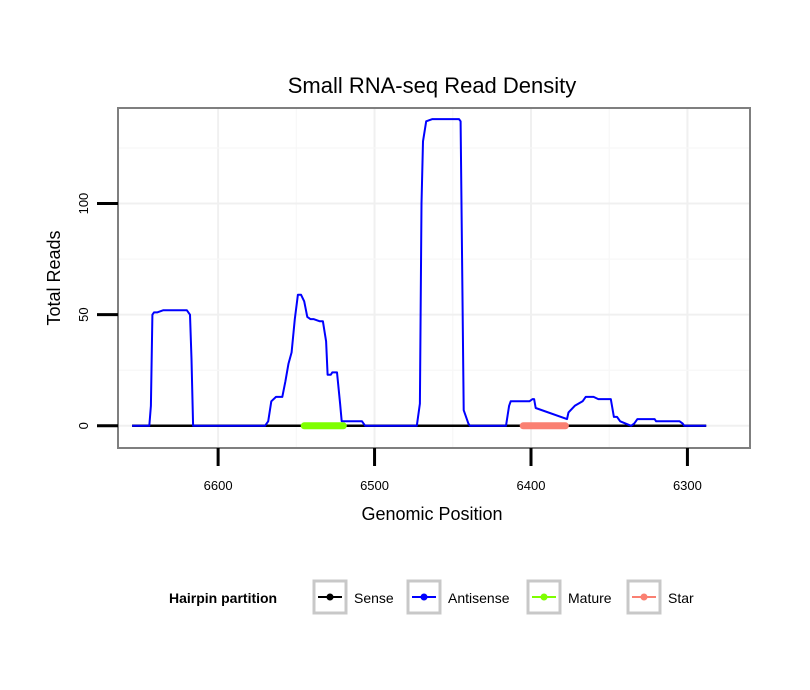  What do you see at coordinates (83, 204) in the screenshot?
I see `y-tick-label: 100` at bounding box center [83, 204].